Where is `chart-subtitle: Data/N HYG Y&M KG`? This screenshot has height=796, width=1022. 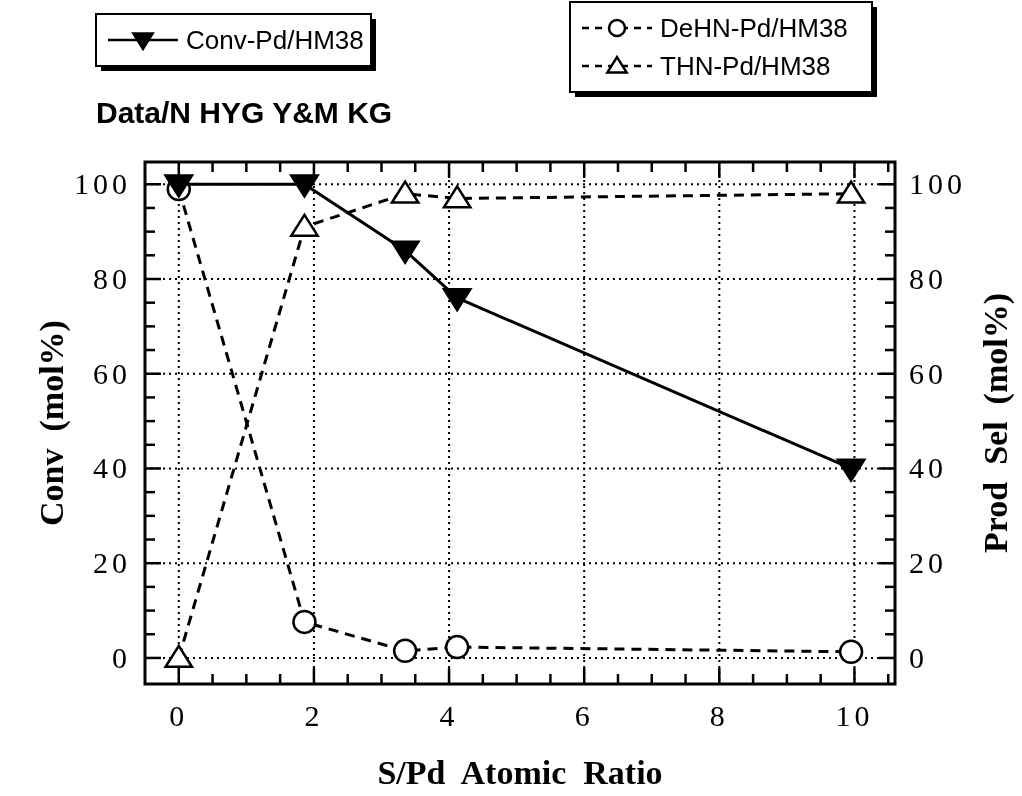 chart-subtitle: Data/N HYG Y&M KG is located at coordinates (244, 112).